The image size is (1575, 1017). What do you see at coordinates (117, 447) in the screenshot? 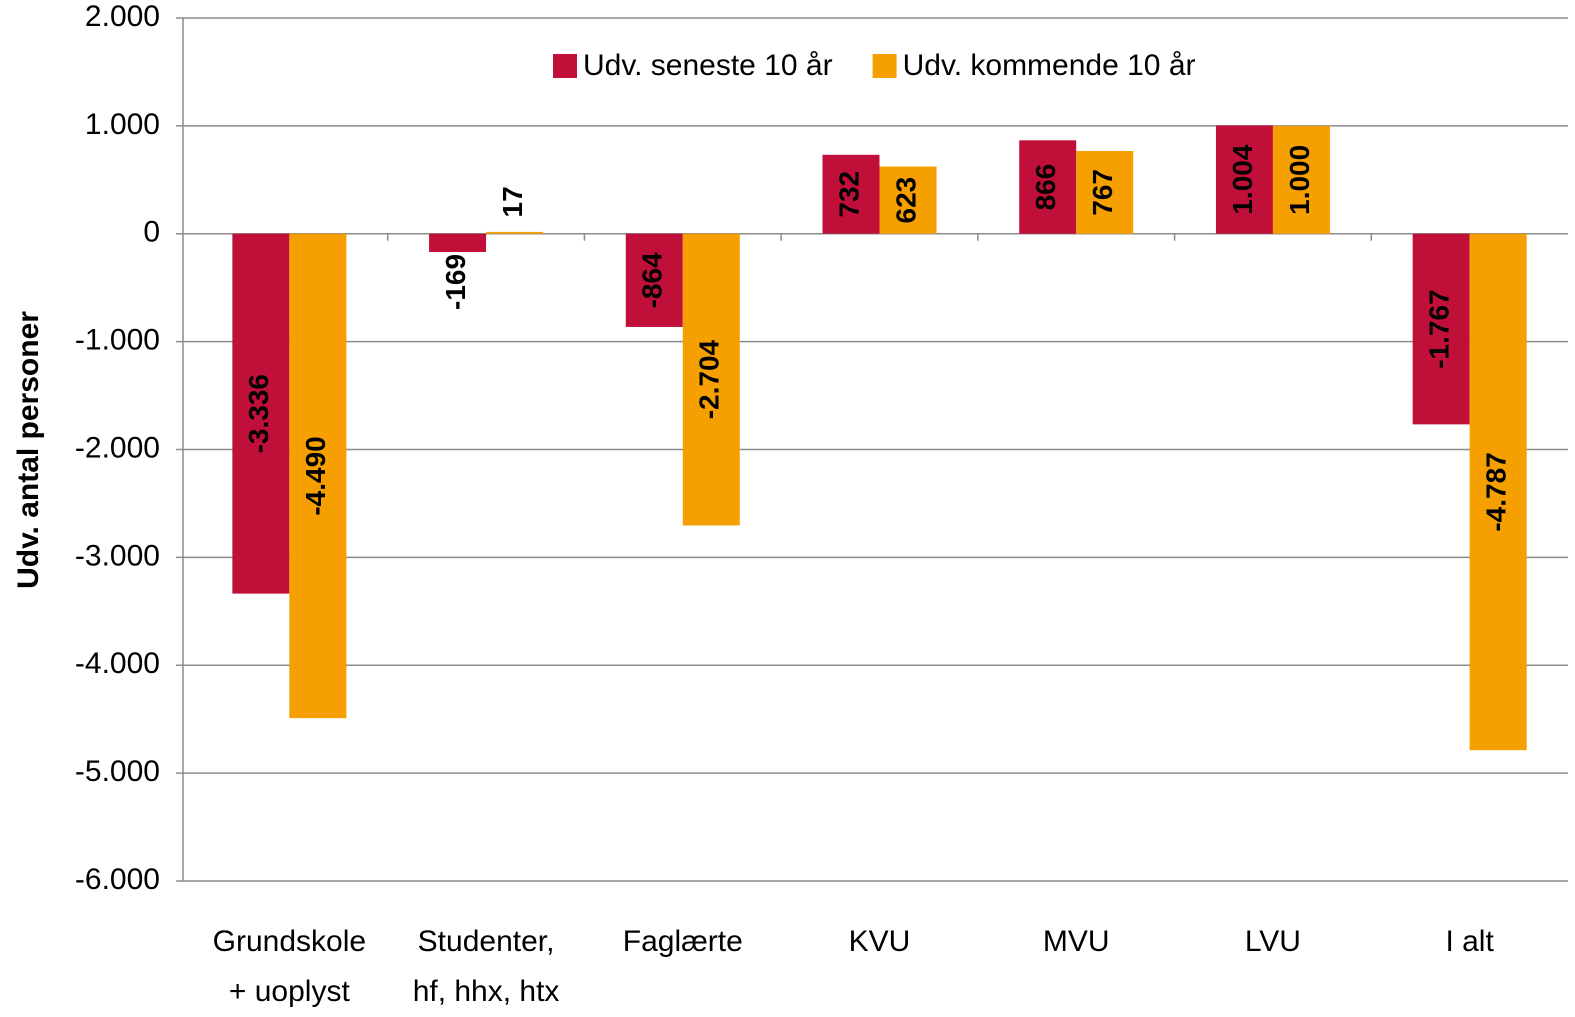
I see `y-tick-label: -2.000` at bounding box center [117, 447].